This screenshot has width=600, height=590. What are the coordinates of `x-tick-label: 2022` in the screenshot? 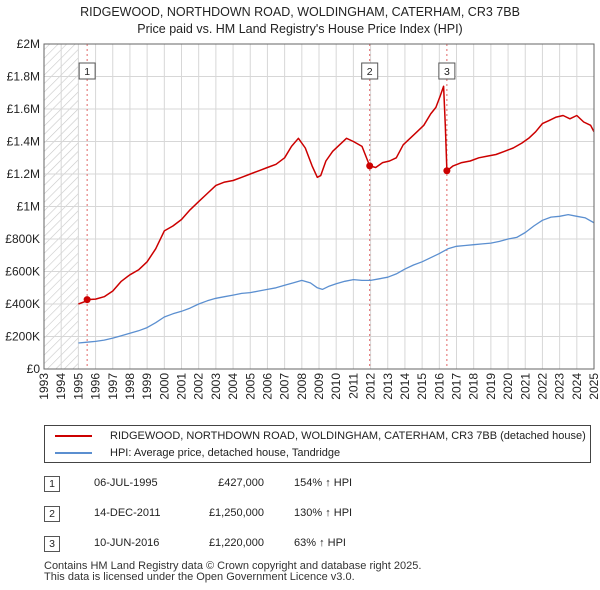 It's located at (542, 386).